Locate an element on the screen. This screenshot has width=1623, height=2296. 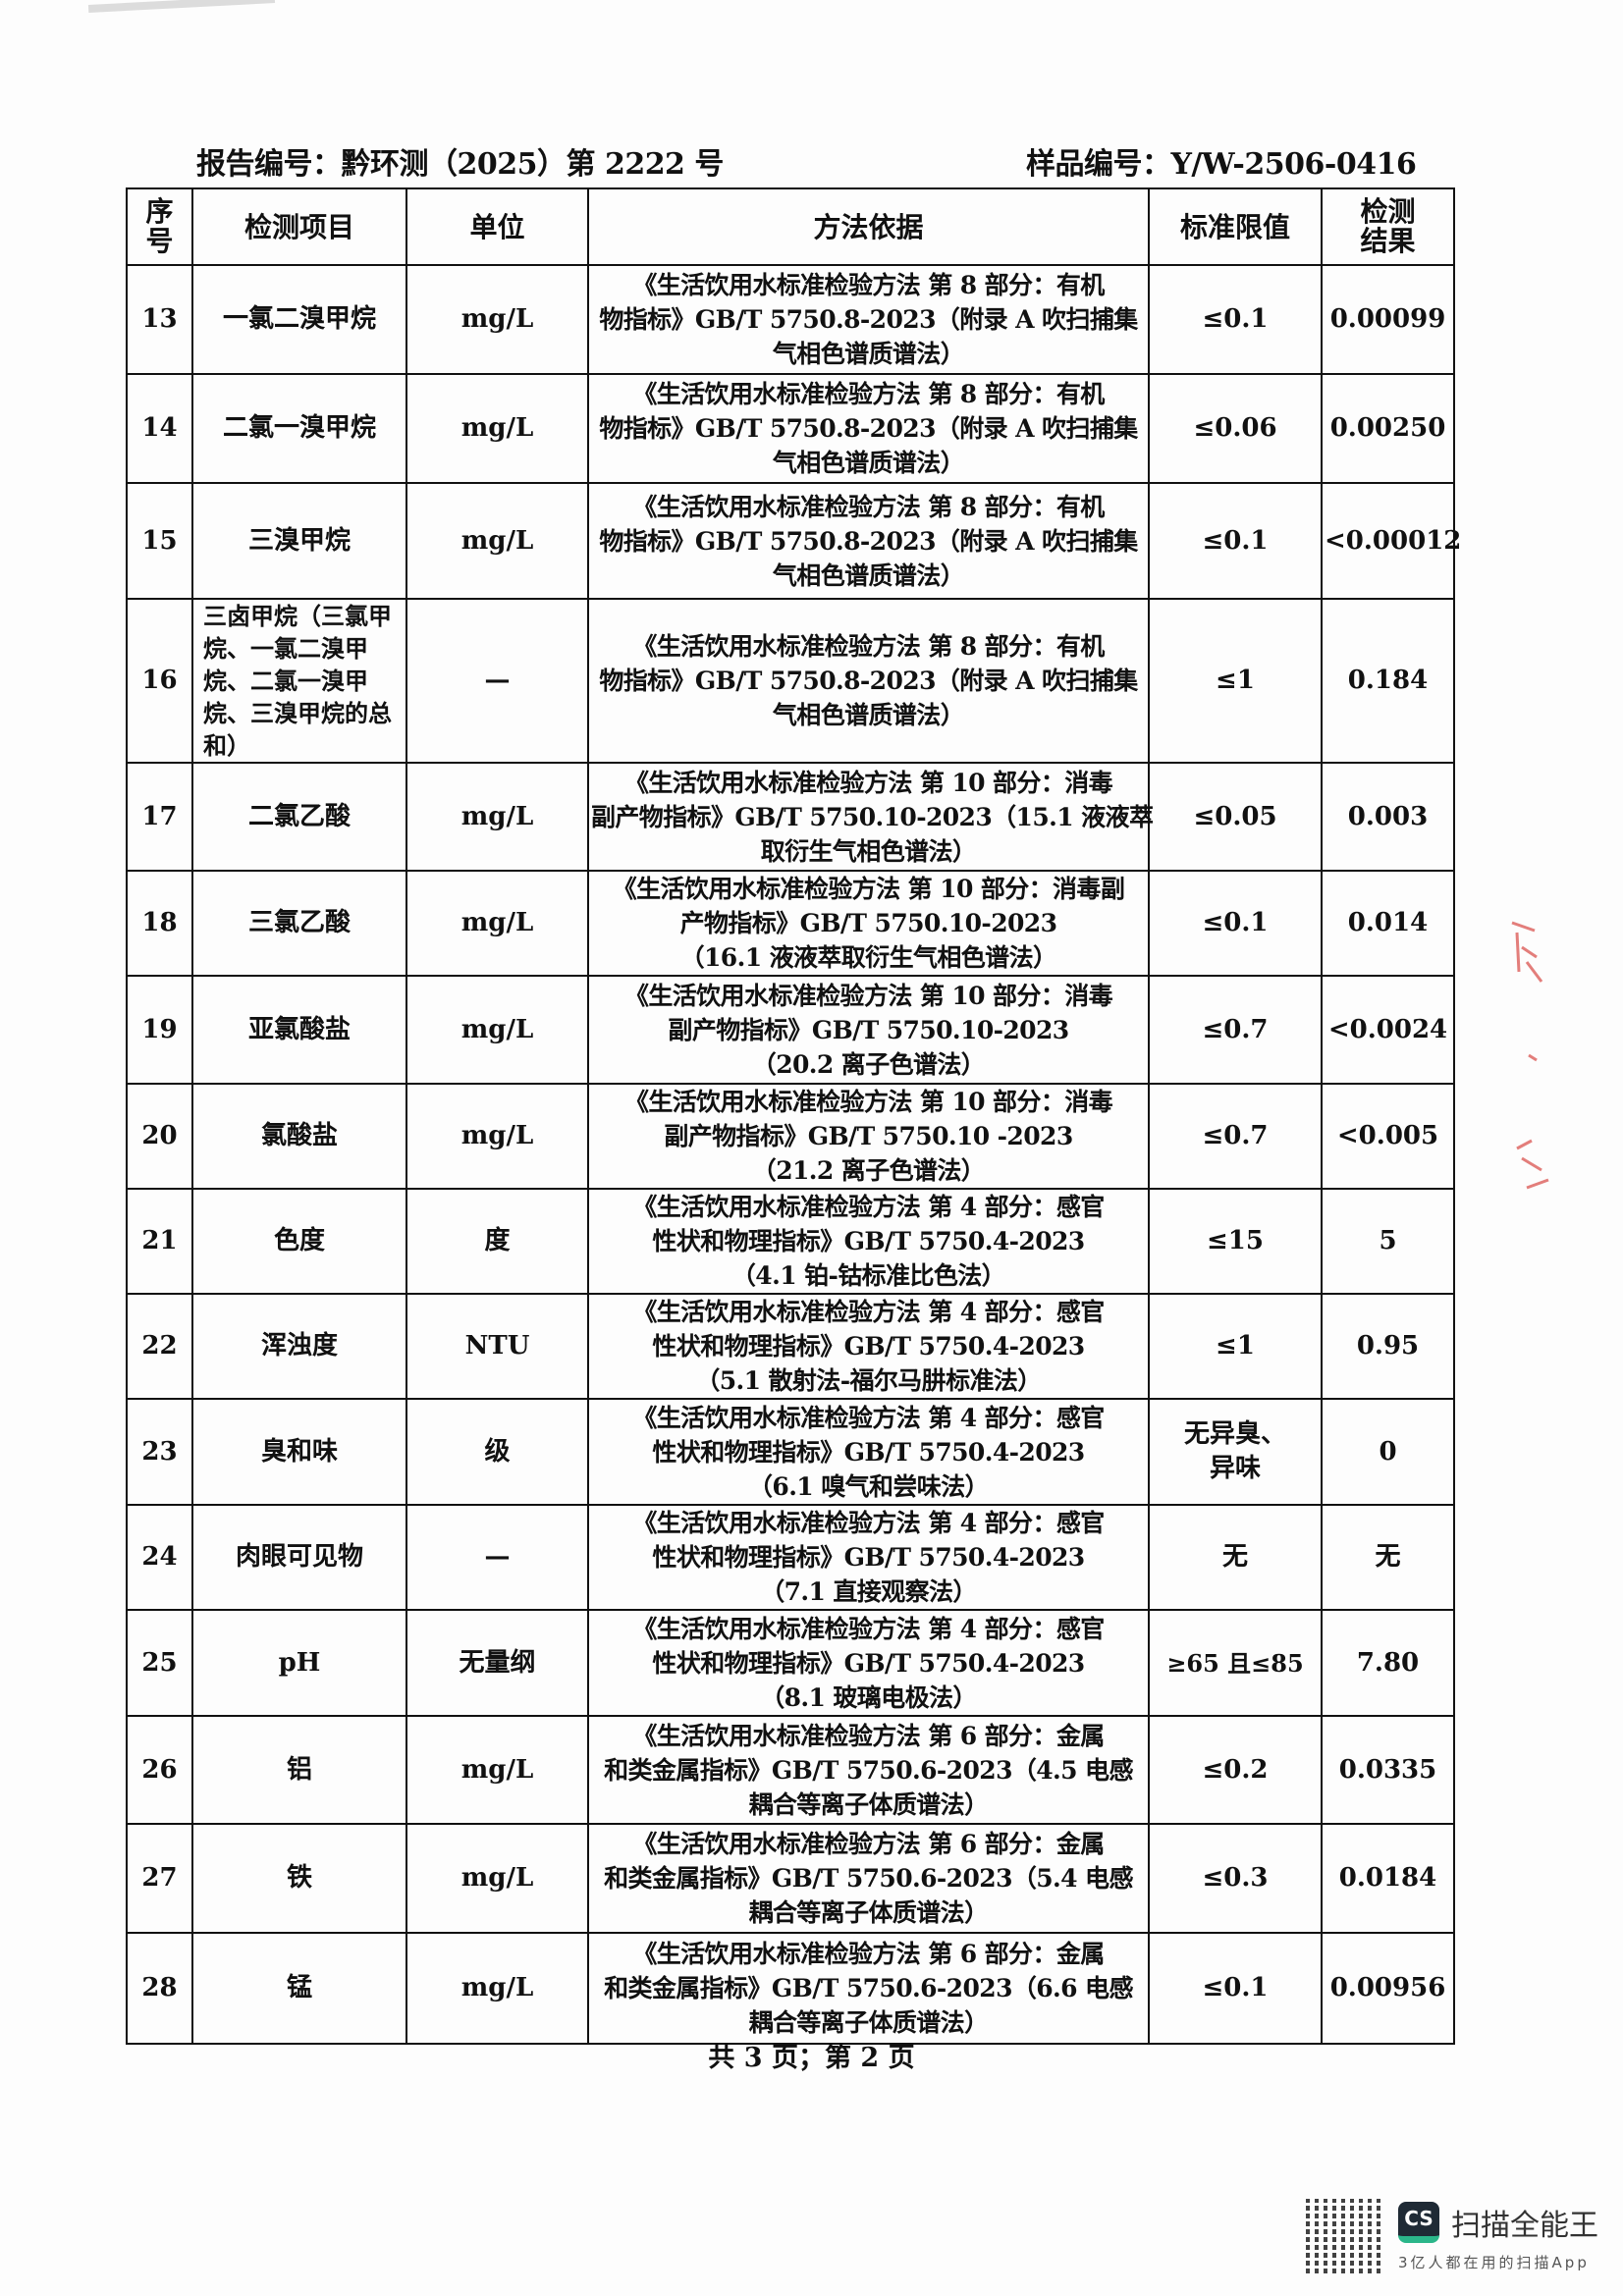
method-line: 副产物指标》GB/T 5750.10-2023 is located at coordinates (868, 1030).